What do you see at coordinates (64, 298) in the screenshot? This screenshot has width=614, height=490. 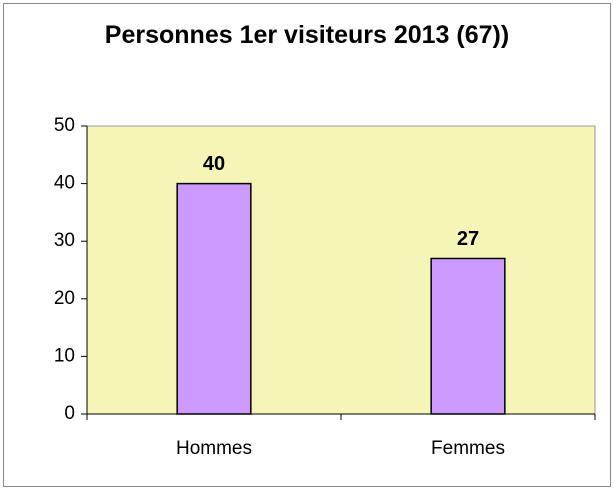 I see `y-tick-label: 20` at bounding box center [64, 298].